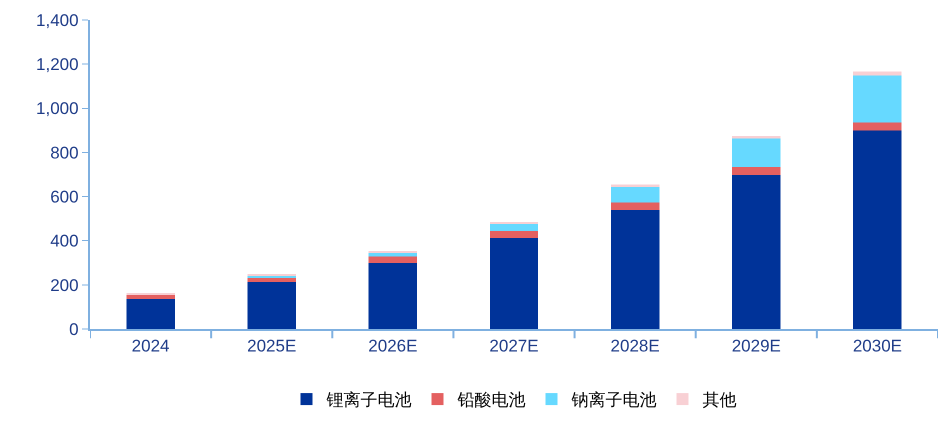 The width and height of the screenshot is (943, 423). Describe the element at coordinates (514, 346) in the screenshot. I see `x-tick-label: 2027E` at that location.